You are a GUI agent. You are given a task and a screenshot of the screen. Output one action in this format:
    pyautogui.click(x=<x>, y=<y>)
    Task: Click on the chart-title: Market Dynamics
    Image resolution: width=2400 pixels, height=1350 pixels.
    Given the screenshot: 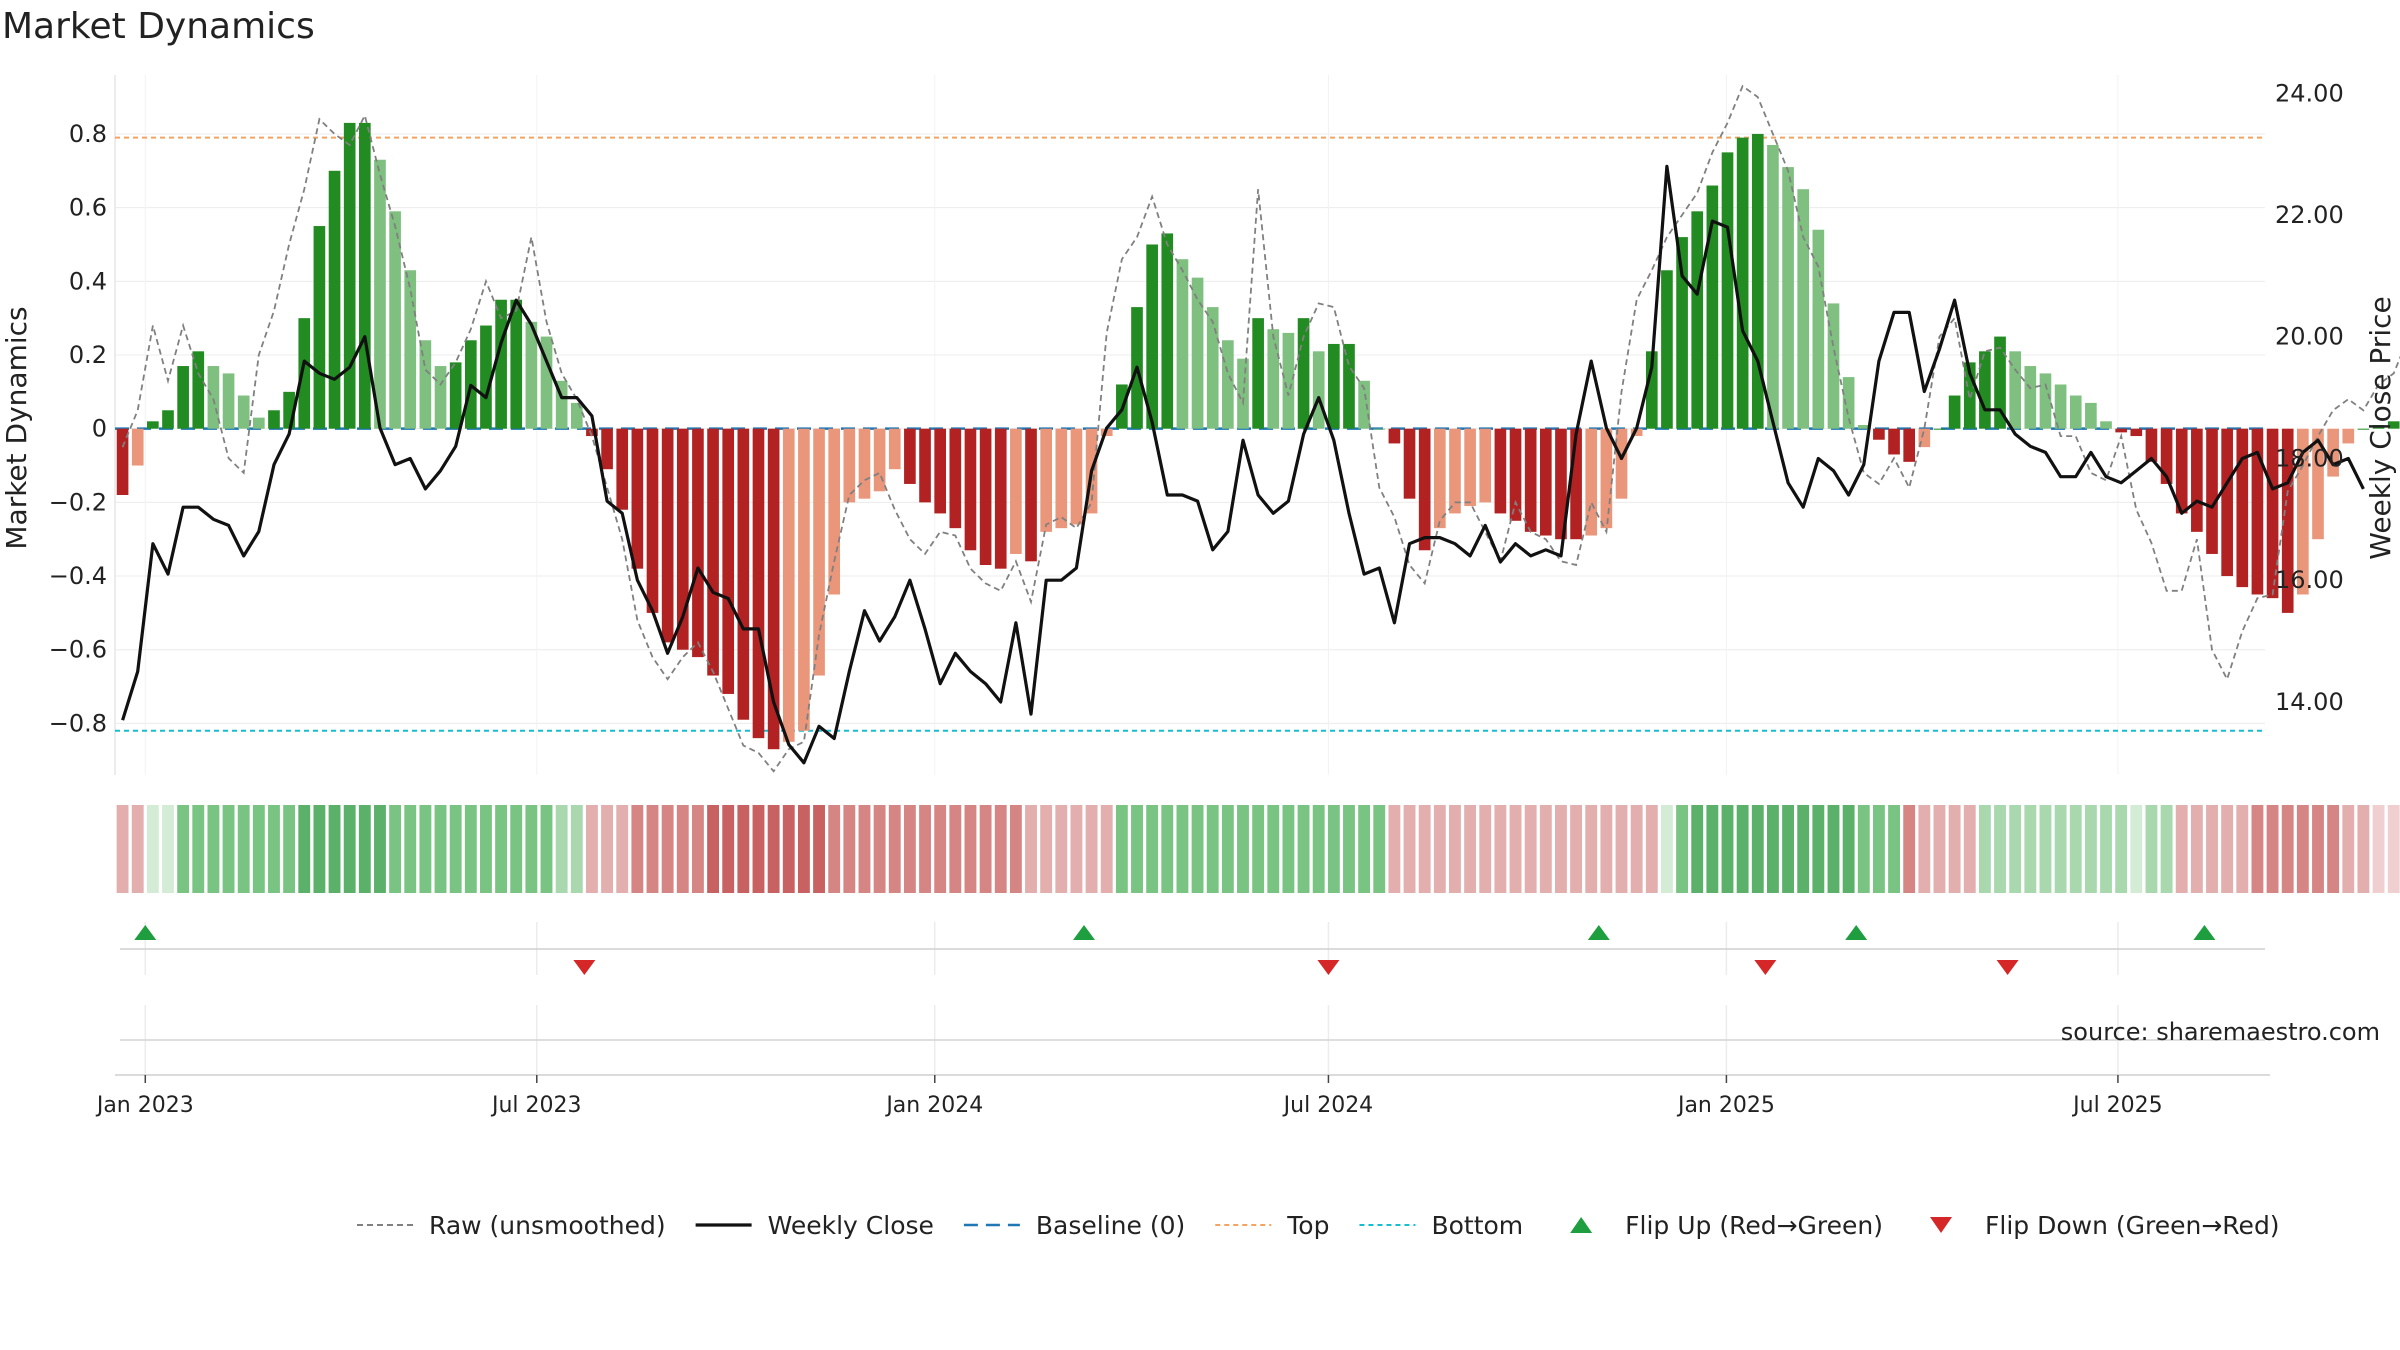 What is the action you would take?
    pyautogui.click(x=158, y=26)
    